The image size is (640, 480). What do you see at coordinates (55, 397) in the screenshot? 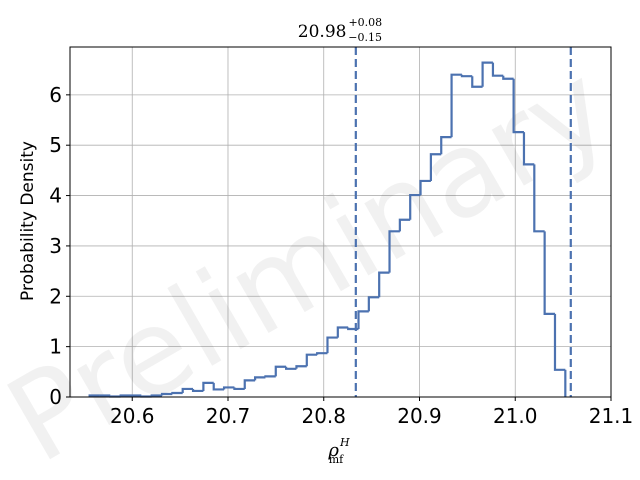
I see `y-tick-label: 0` at bounding box center [55, 397].